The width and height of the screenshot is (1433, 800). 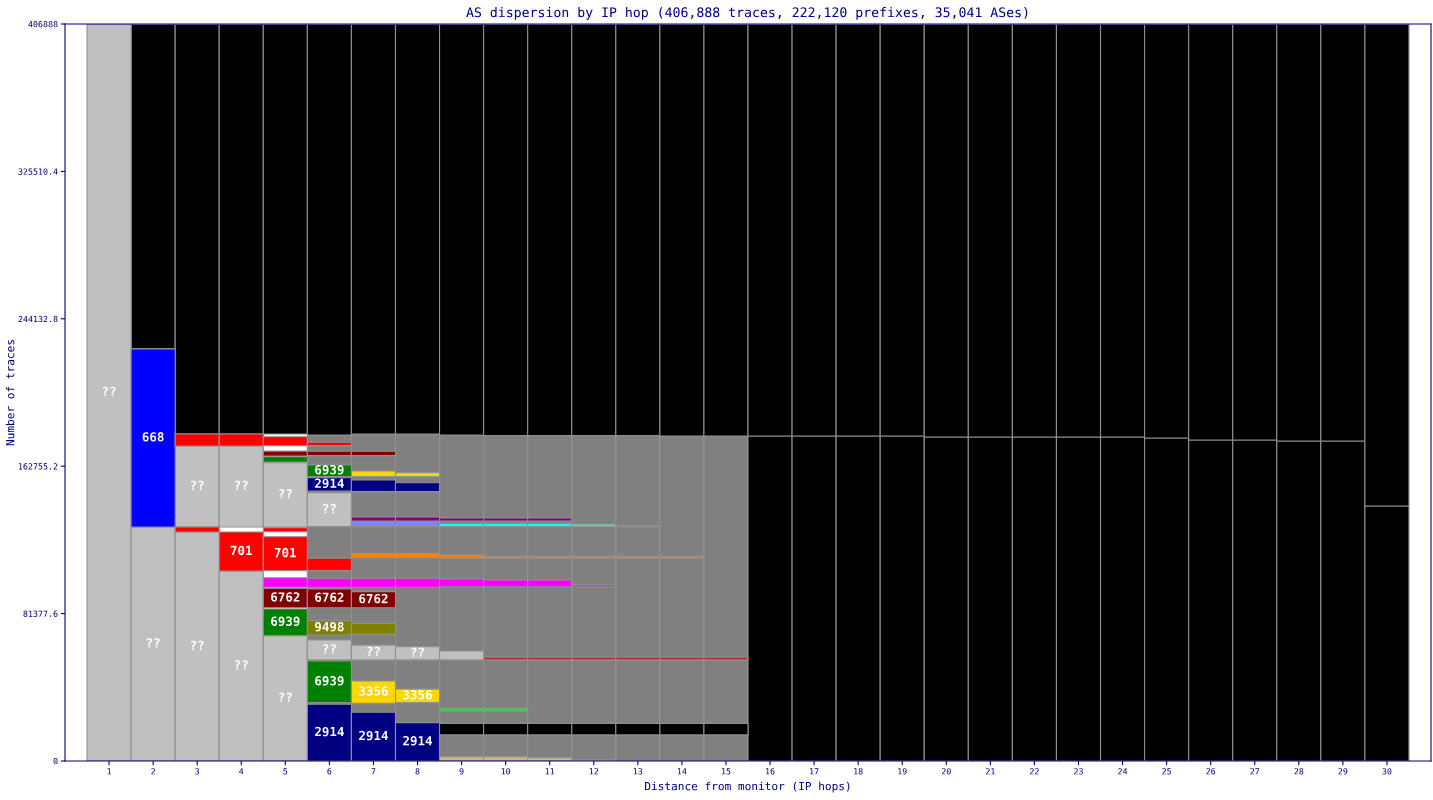 What do you see at coordinates (594, 771) in the screenshot?
I see `x-tick-label: 12` at bounding box center [594, 771].